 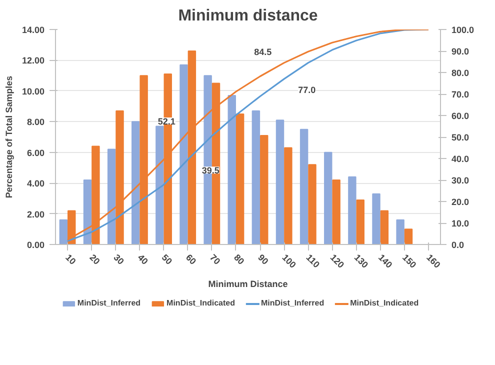 What do you see at coordinates (463, 30) in the screenshot?
I see `y2-tick-label: 100.0` at bounding box center [463, 30].